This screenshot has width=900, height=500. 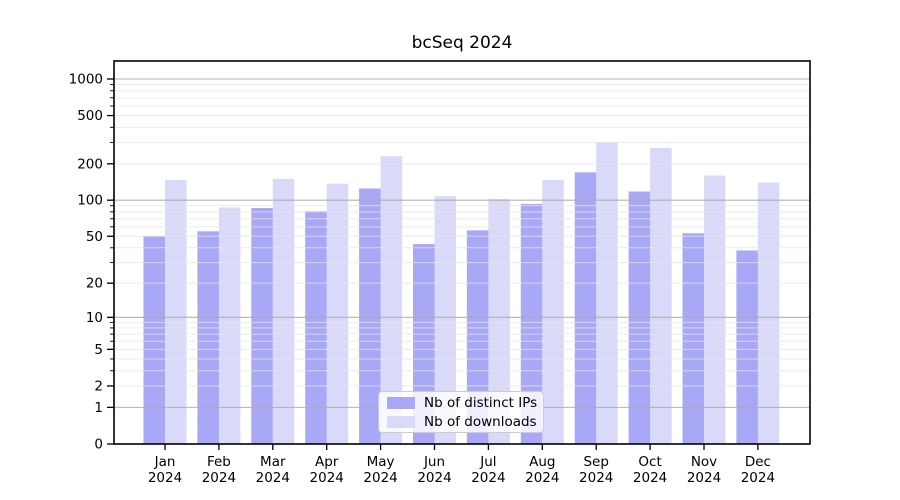 I want to click on y-tick-label-2: 2, so click(x=98, y=386).